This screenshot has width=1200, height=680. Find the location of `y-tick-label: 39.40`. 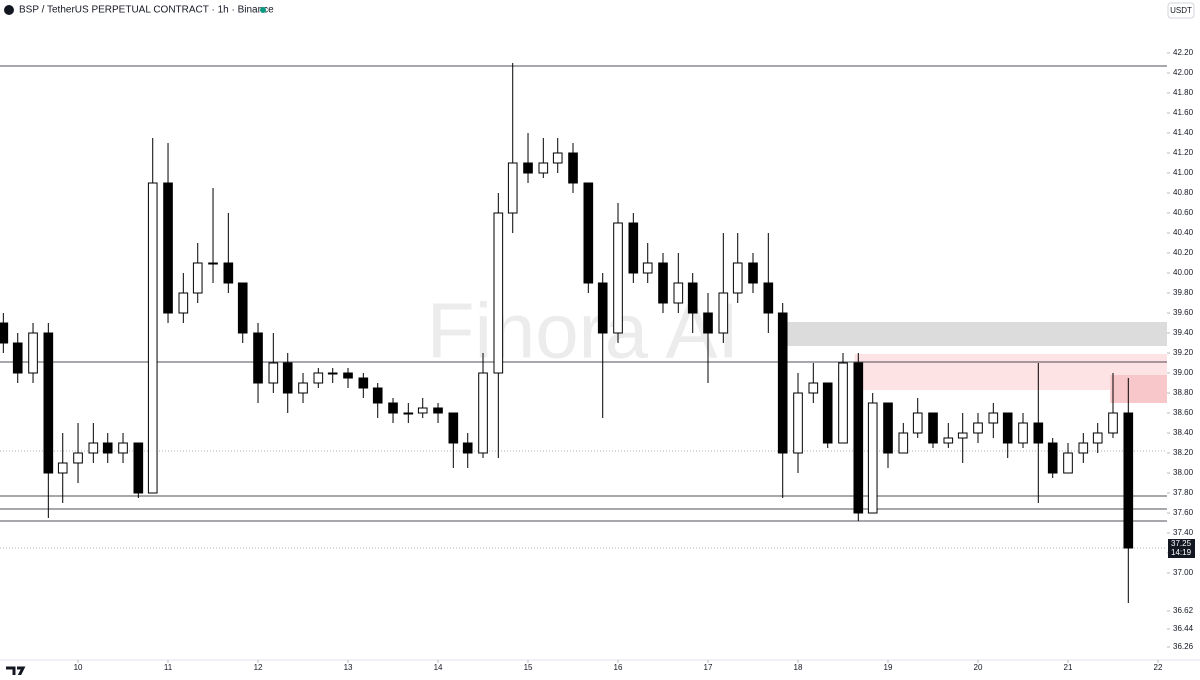

y-tick-label: 39.40 is located at coordinates (1183, 332).